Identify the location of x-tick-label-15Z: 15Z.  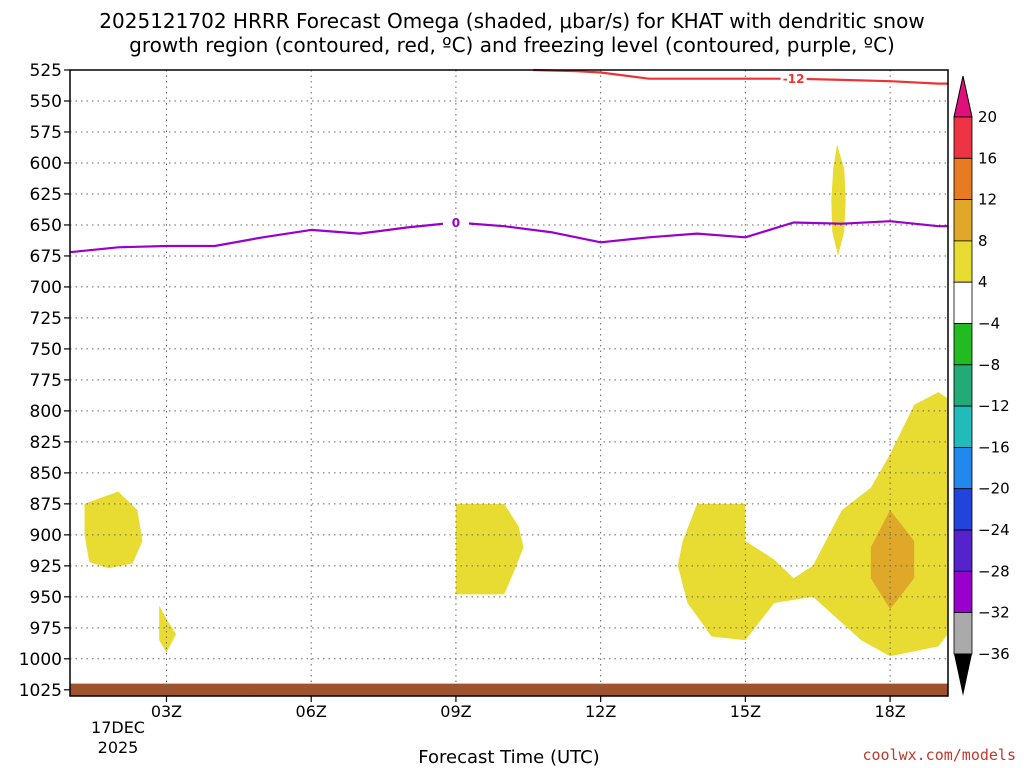
(745, 711).